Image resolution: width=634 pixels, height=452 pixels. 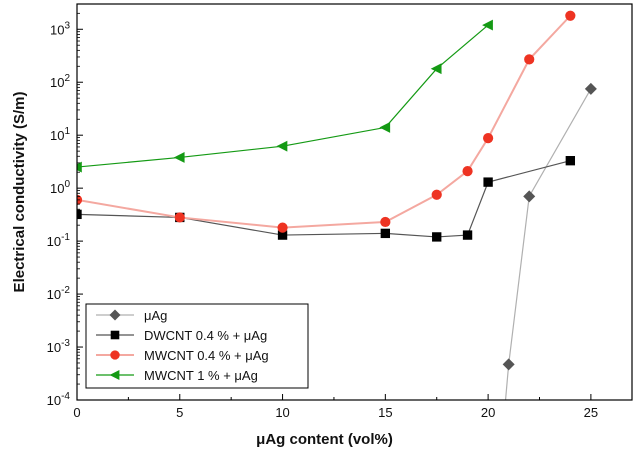 I want to click on x-tick-label: 20, so click(x=488, y=412).